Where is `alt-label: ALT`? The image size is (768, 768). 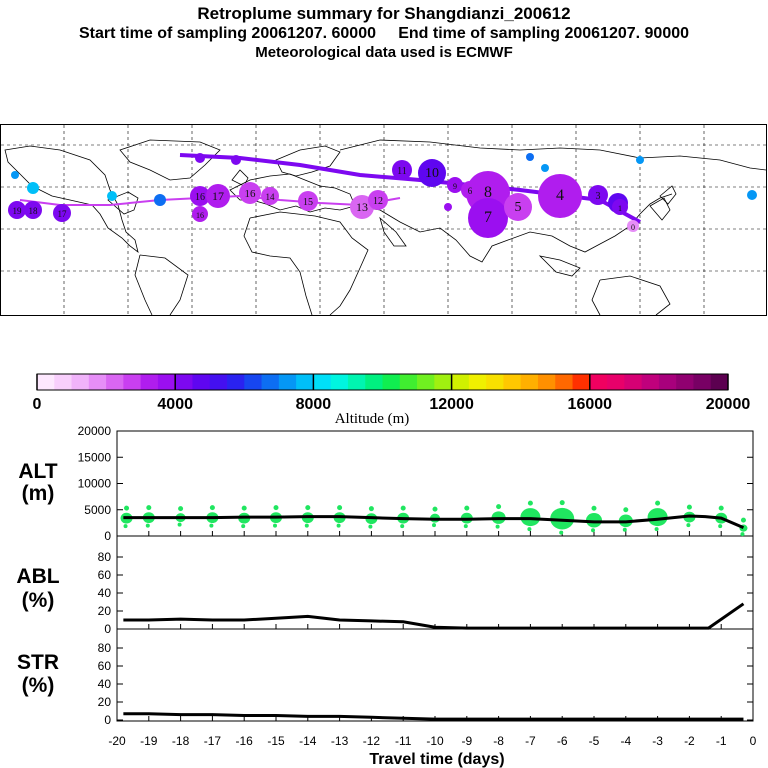 alt-label: ALT is located at coordinates (37, 471).